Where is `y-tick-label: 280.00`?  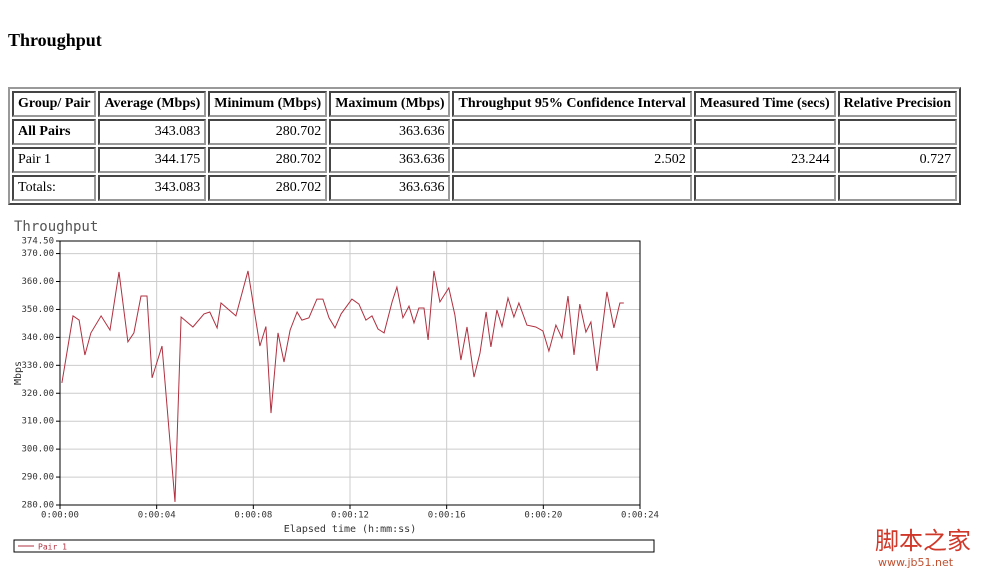 y-tick-label: 280.00 is located at coordinates (37, 506).